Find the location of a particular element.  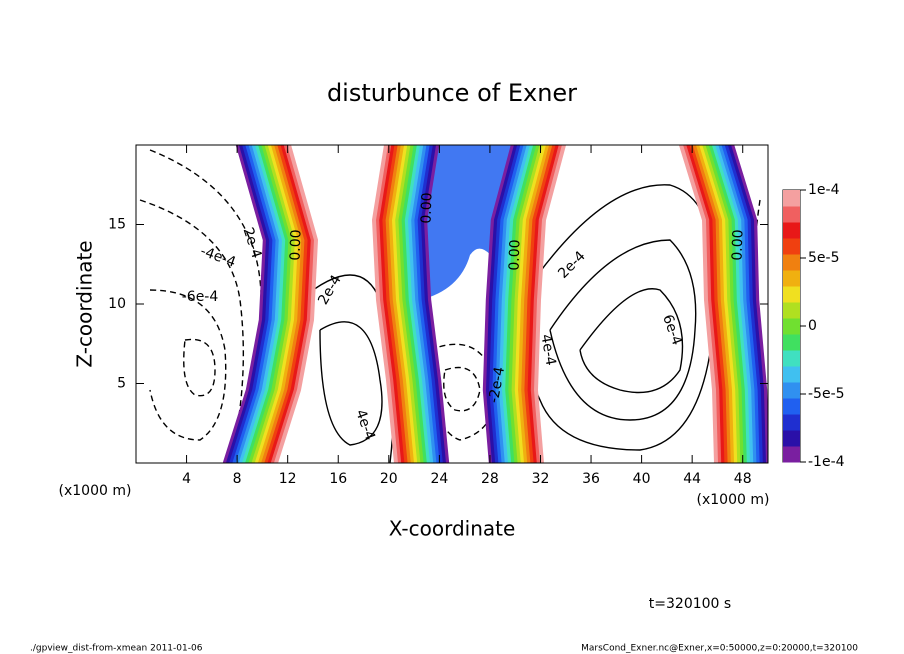

x-unit-label: (x1000 m) is located at coordinates (733, 500).